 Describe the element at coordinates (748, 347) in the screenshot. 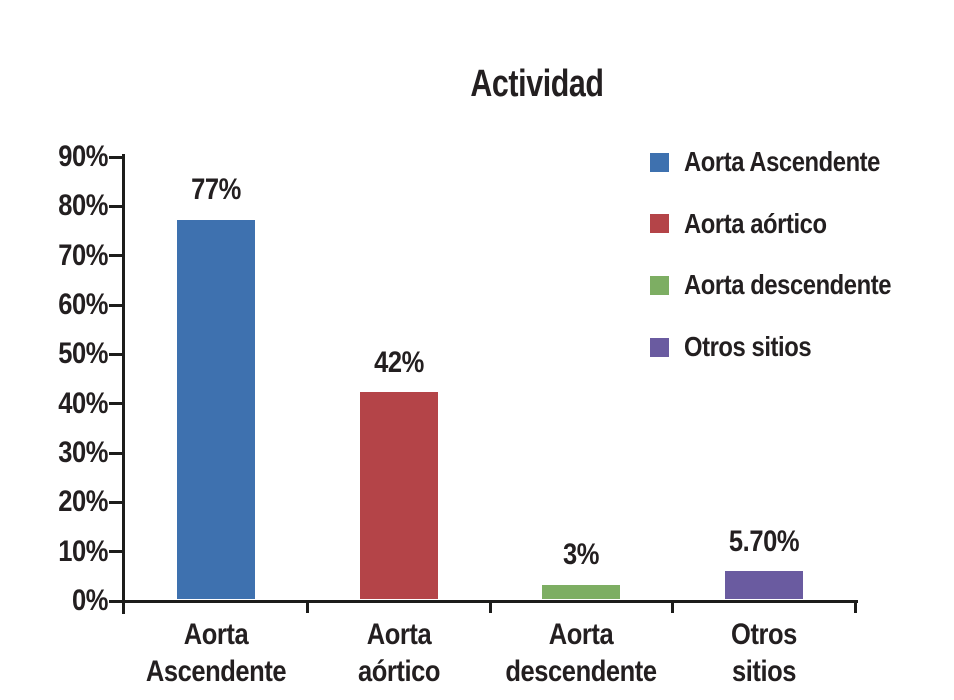

I see `legend-label: Otros sitios` at that location.